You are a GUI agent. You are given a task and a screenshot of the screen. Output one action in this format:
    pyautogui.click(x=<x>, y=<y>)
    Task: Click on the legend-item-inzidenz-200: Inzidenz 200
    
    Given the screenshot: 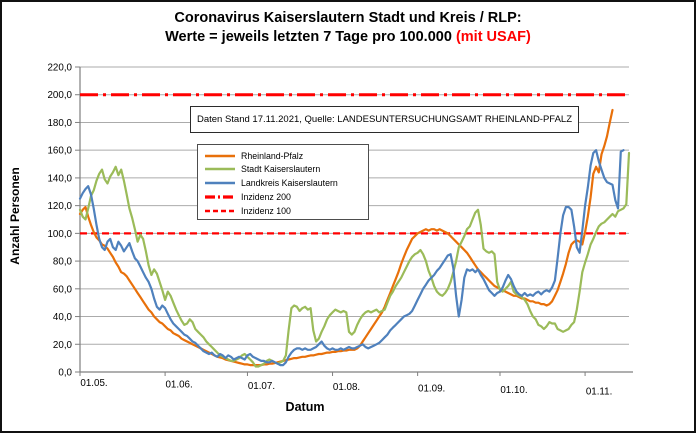 What is the action you would take?
    pyautogui.click(x=283, y=196)
    